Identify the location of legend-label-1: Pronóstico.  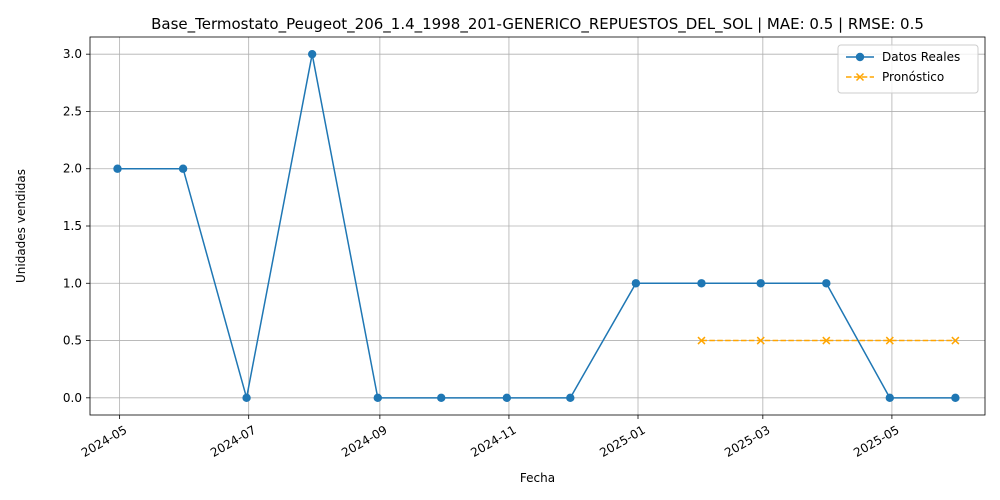
(913, 77).